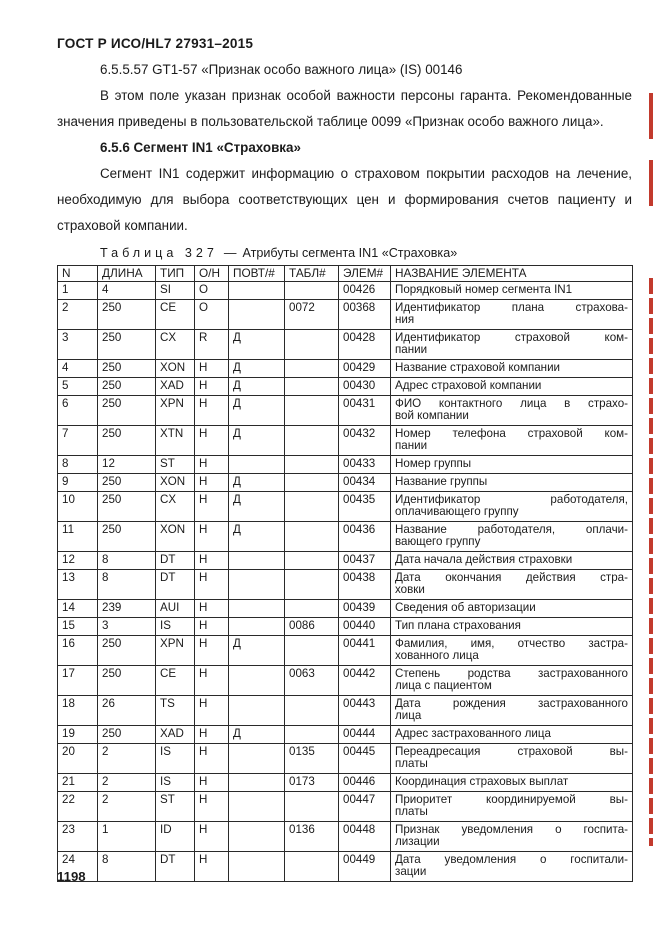 The height and width of the screenshot is (935, 661). I want to click on cell-element-id: 00441, so click(364, 650).